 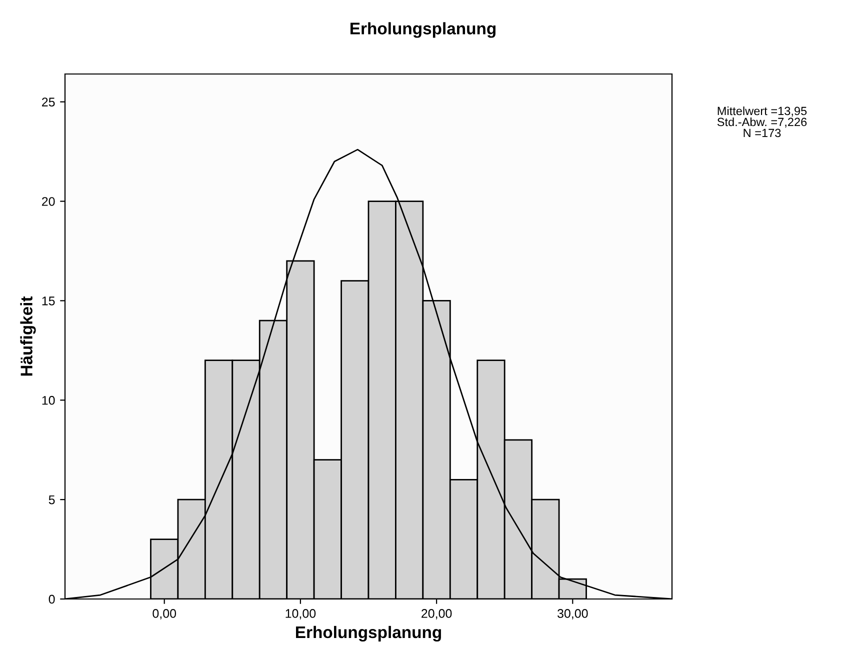 What do you see at coordinates (28, 336) in the screenshot?
I see `y-axis-title: Häufigkeit` at bounding box center [28, 336].